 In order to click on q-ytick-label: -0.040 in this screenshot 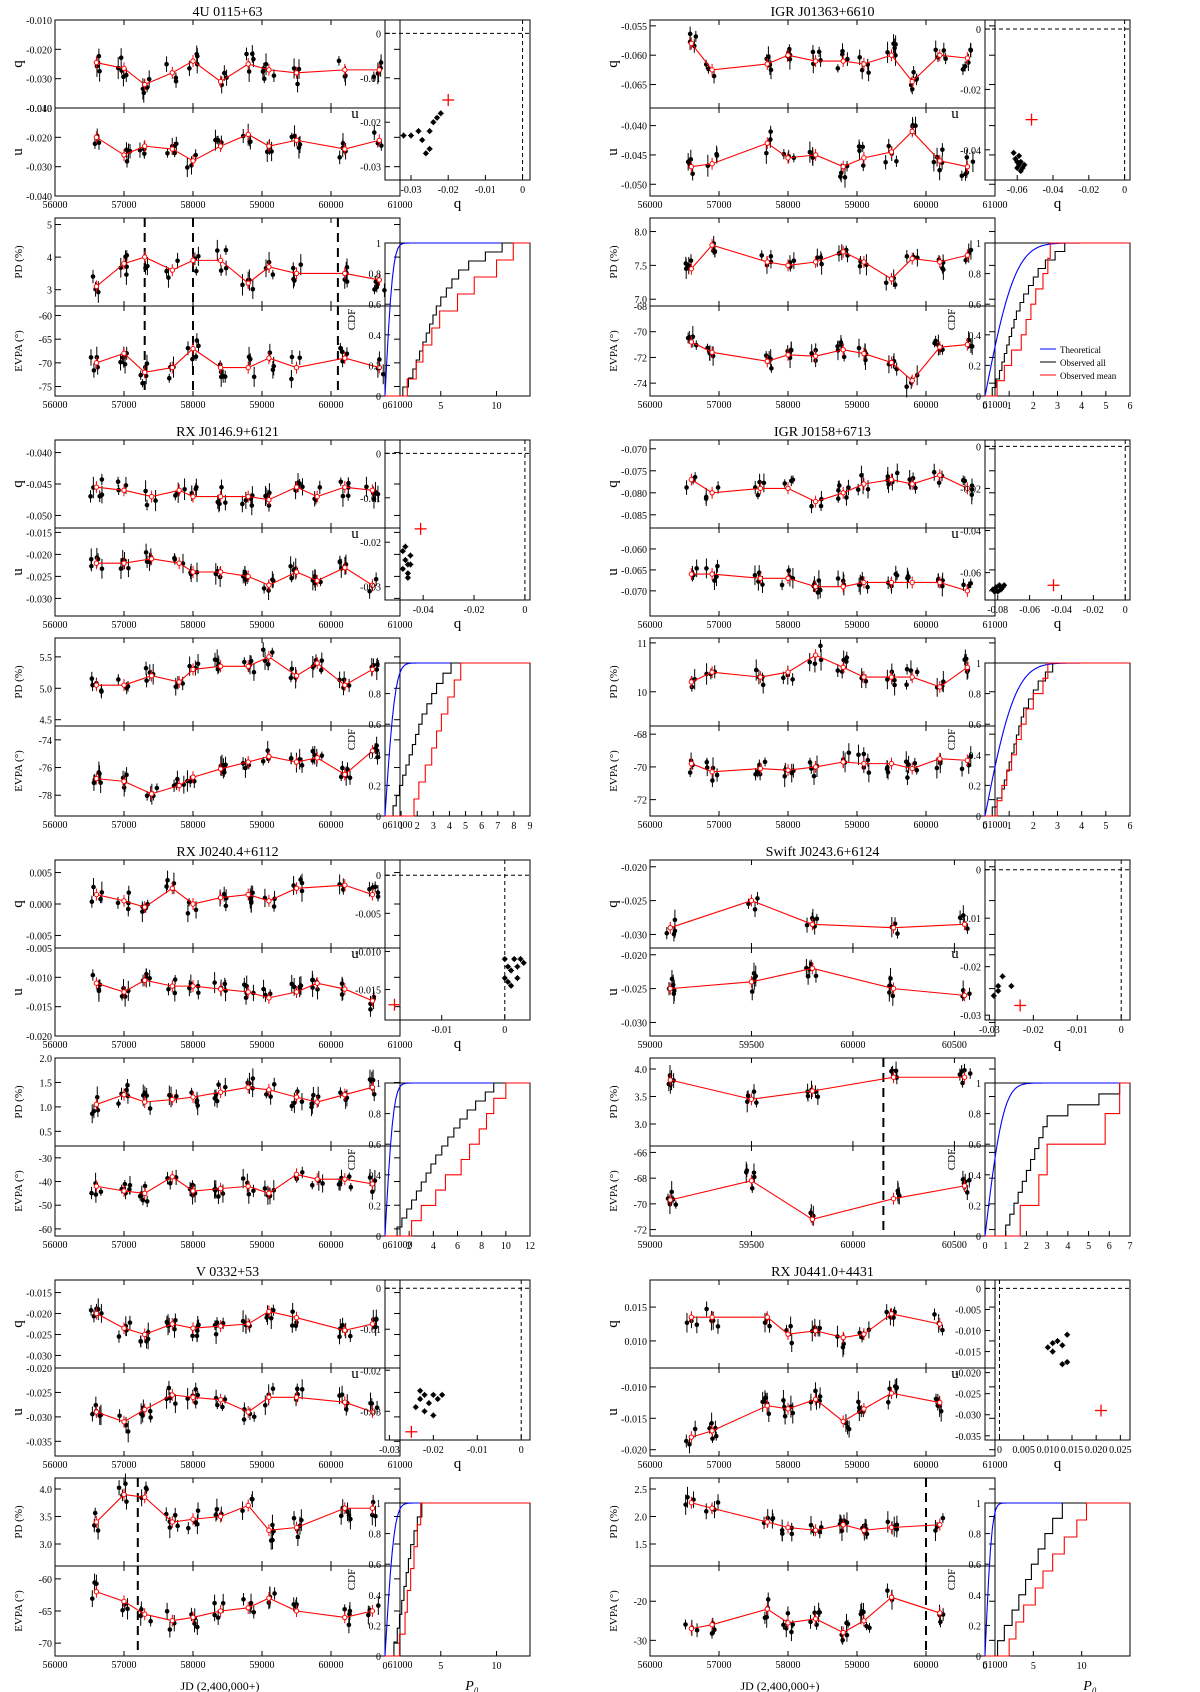, I will do `click(39, 109)`.